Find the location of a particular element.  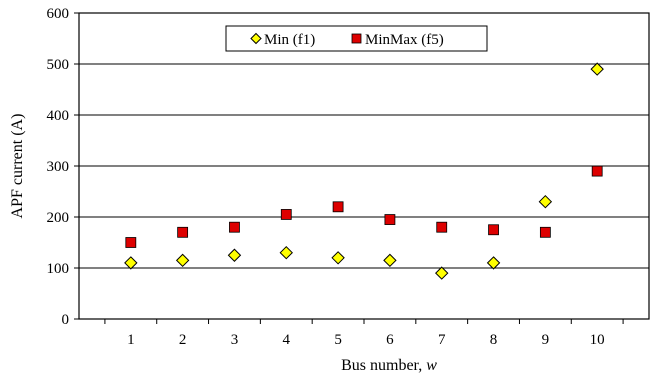

x-tick-label-1: 1 is located at coordinates (131, 340).